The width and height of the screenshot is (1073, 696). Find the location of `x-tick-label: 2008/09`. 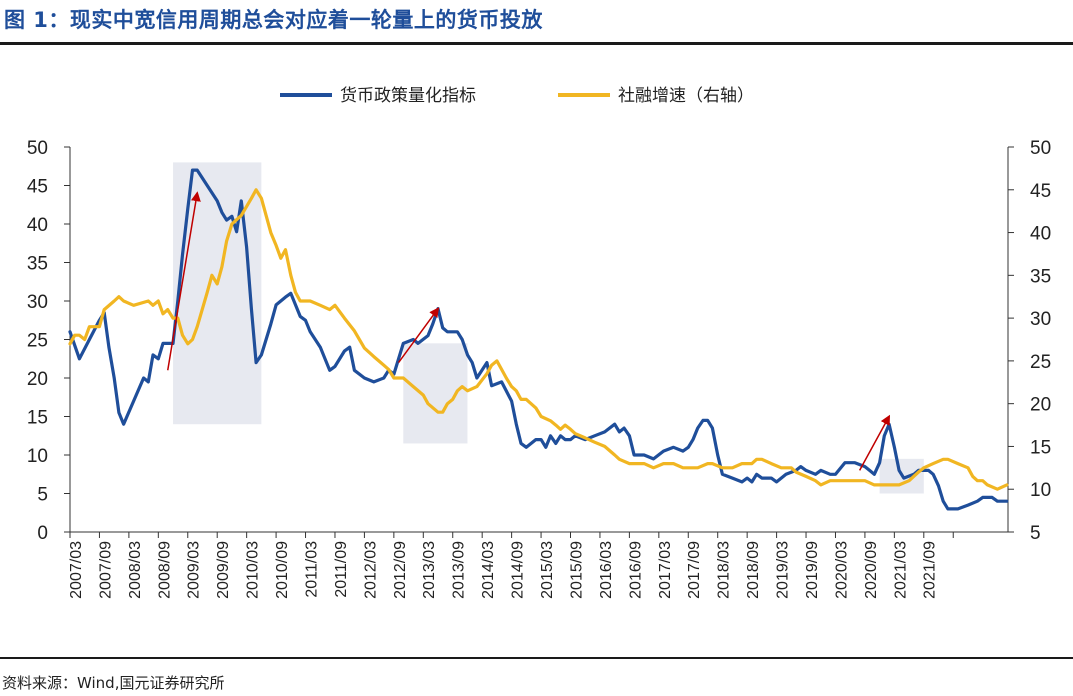

x-tick-label: 2008/09 is located at coordinates (164, 570).